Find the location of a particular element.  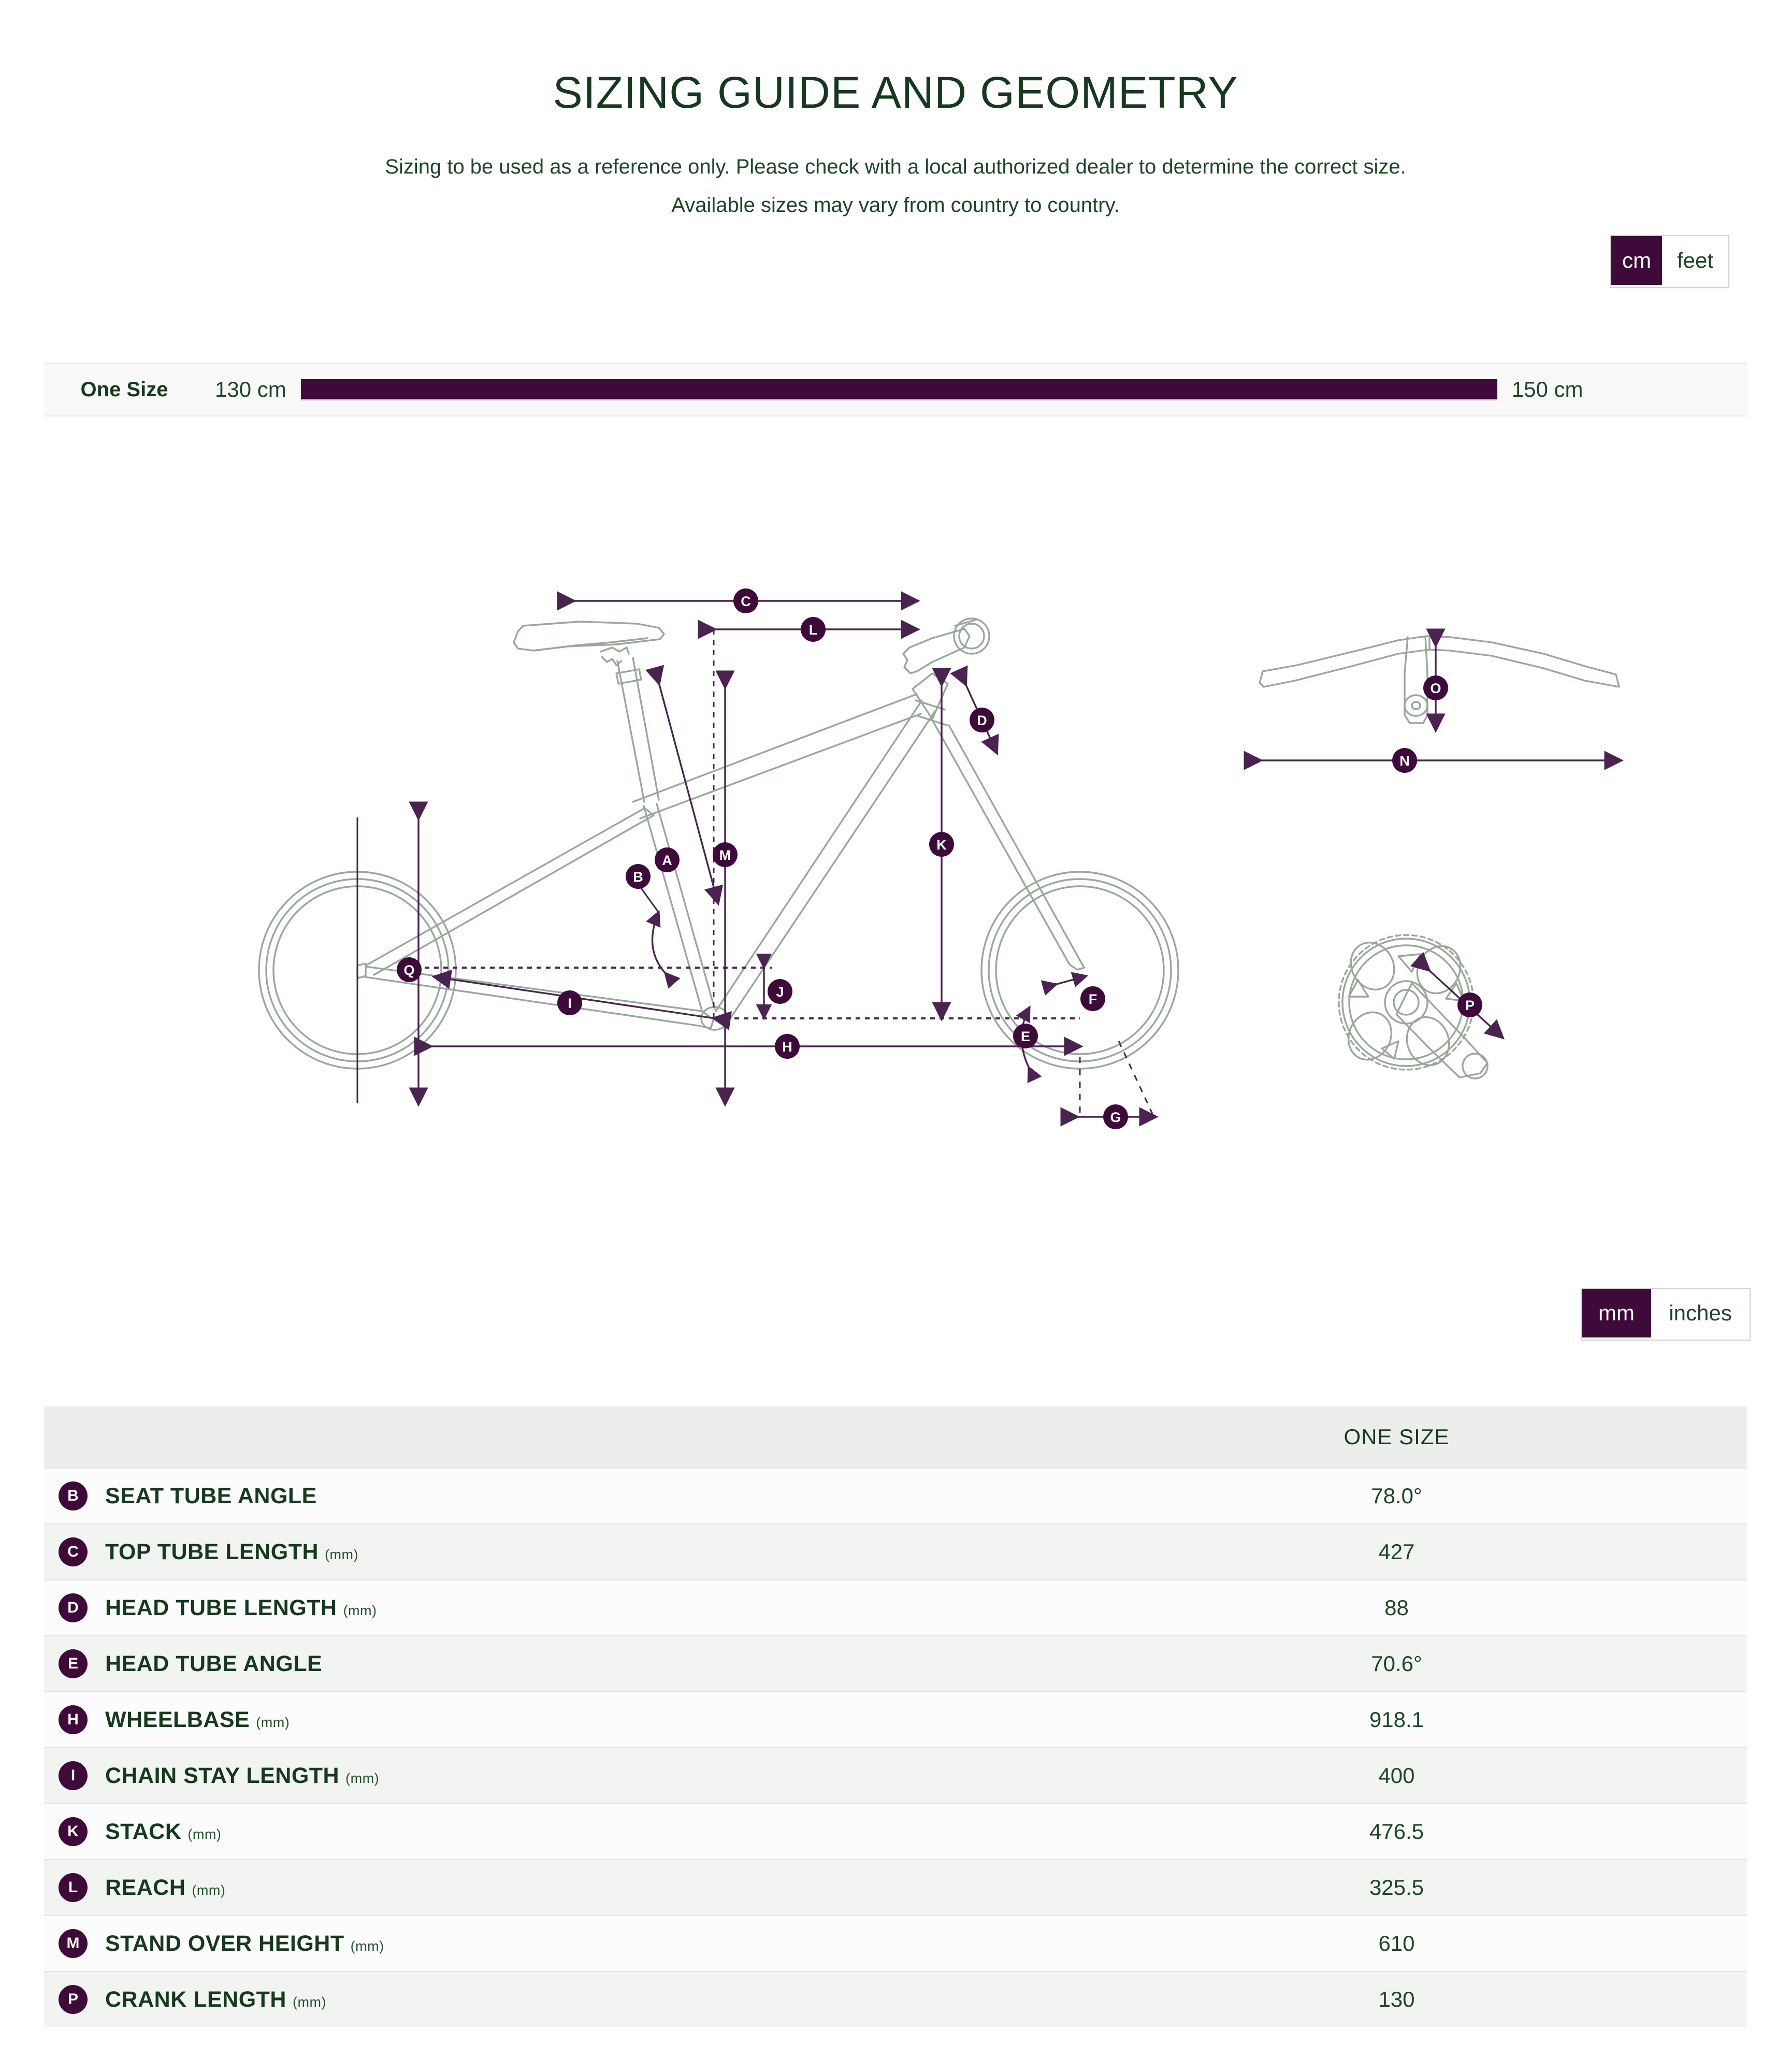

parameter-badge: P is located at coordinates (73, 1999).